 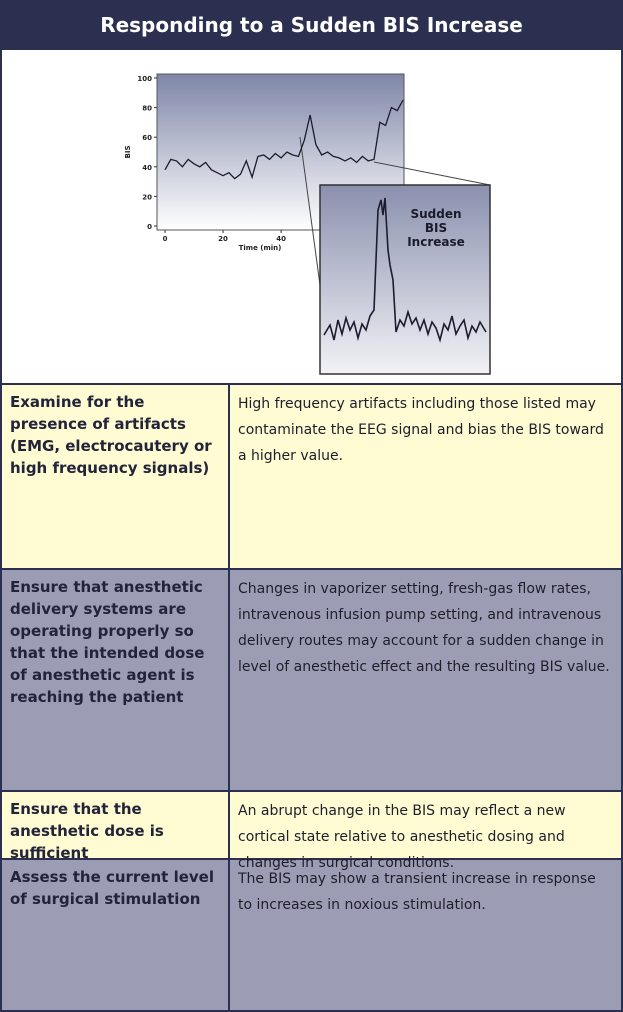 What do you see at coordinates (405, 270) in the screenshot?
I see `inset-trace` at bounding box center [405, 270].